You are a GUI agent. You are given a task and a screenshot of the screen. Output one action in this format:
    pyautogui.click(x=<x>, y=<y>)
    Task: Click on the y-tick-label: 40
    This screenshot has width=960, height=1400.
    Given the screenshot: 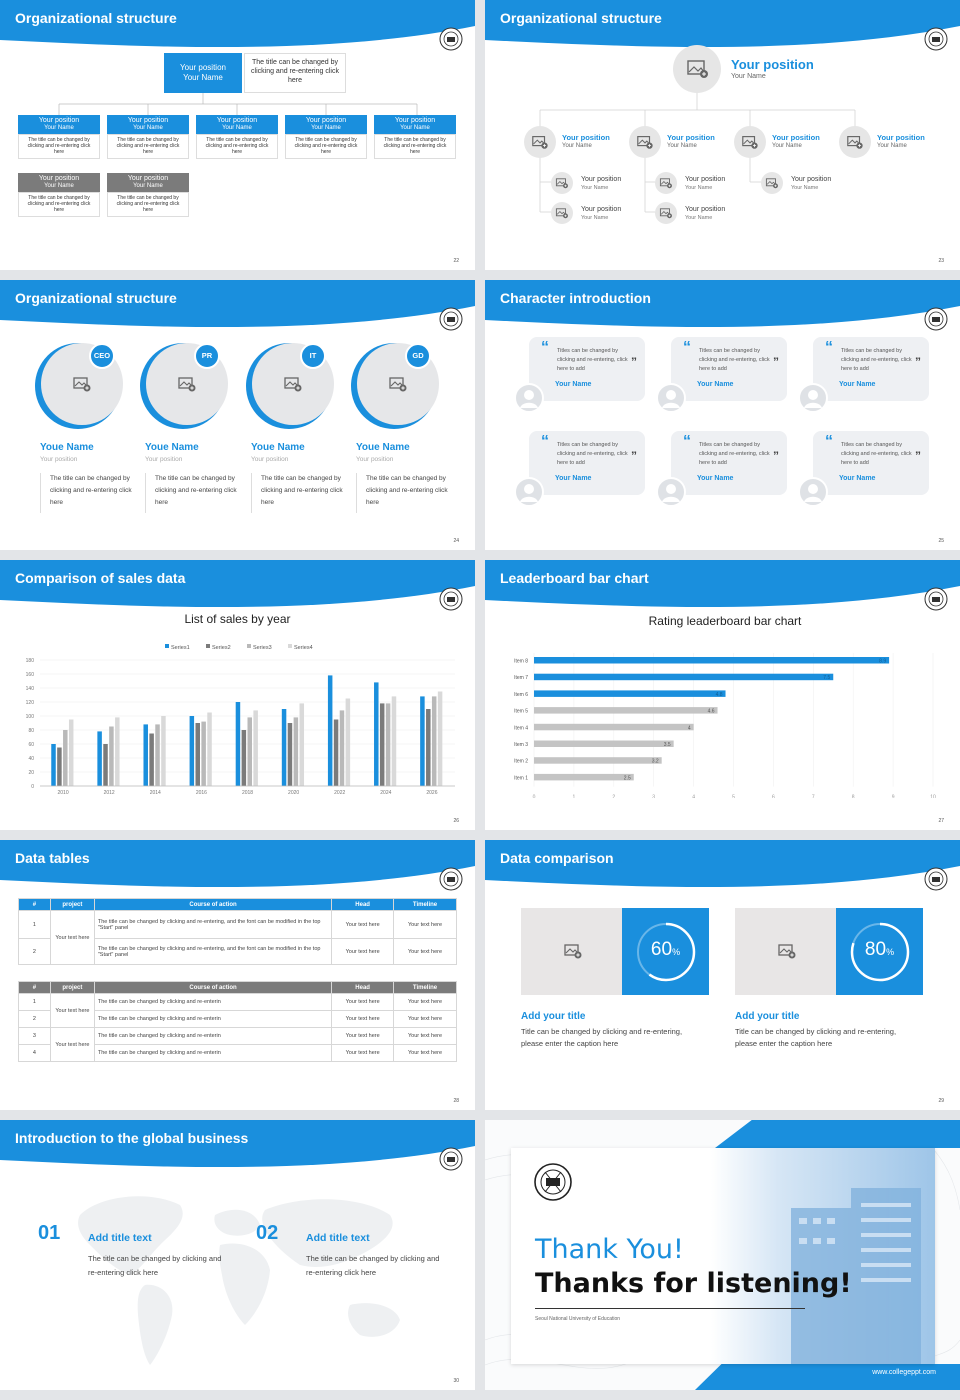 What is the action you would take?
    pyautogui.click(x=31, y=759)
    